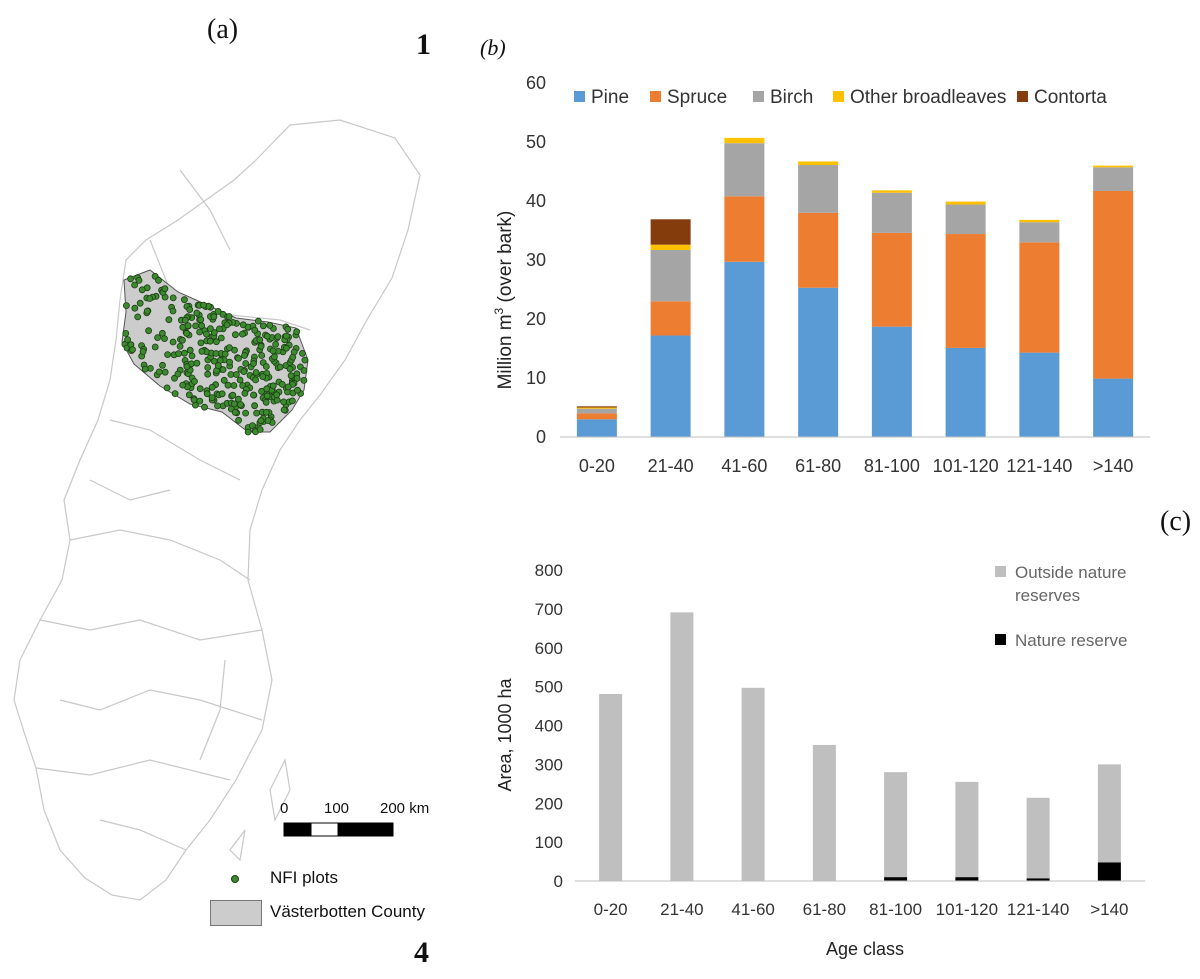 This screenshot has height=979, width=1200. I want to click on chart-c-y-tick: 800, so click(549, 570).